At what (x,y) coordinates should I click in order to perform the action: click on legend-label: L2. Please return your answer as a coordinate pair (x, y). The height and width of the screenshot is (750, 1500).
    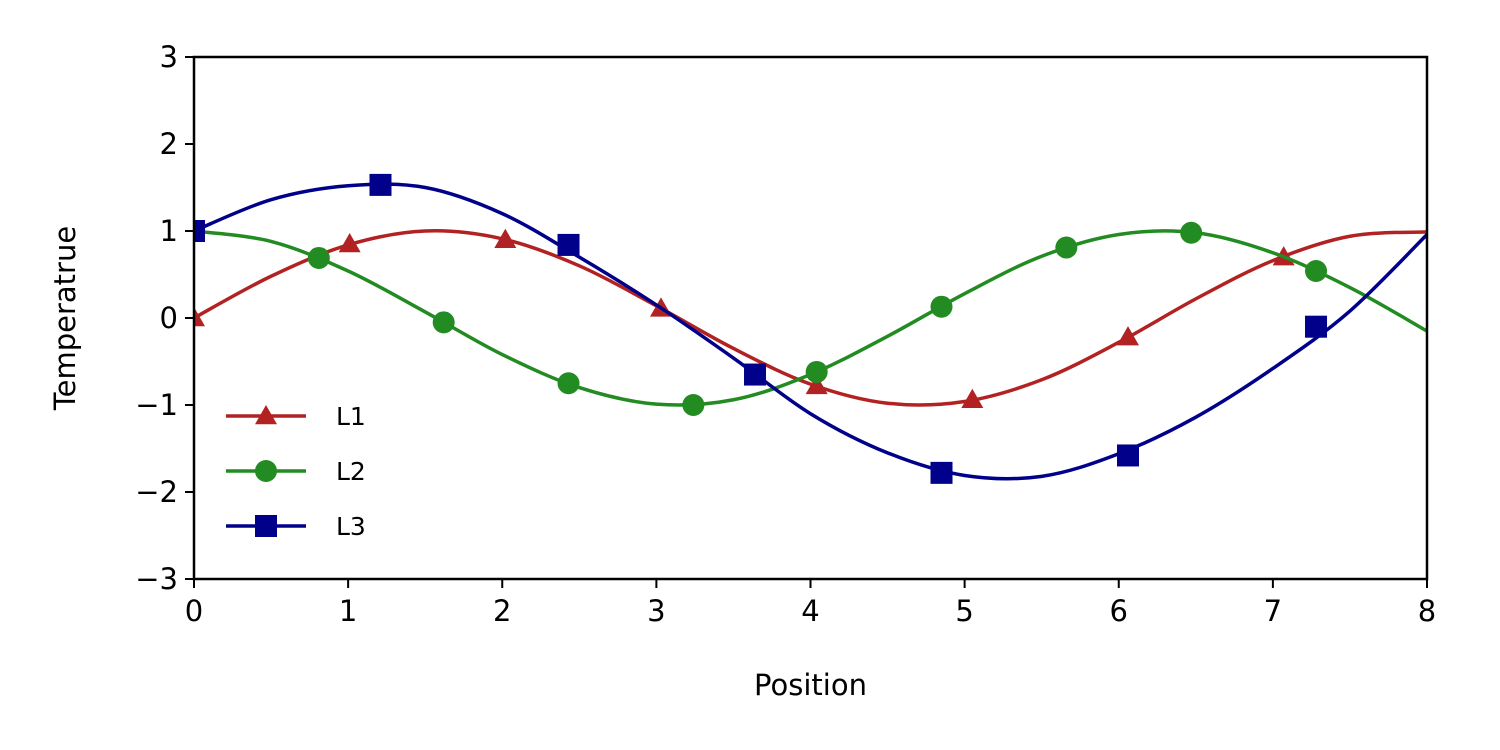
    Looking at the image, I should click on (351, 471).